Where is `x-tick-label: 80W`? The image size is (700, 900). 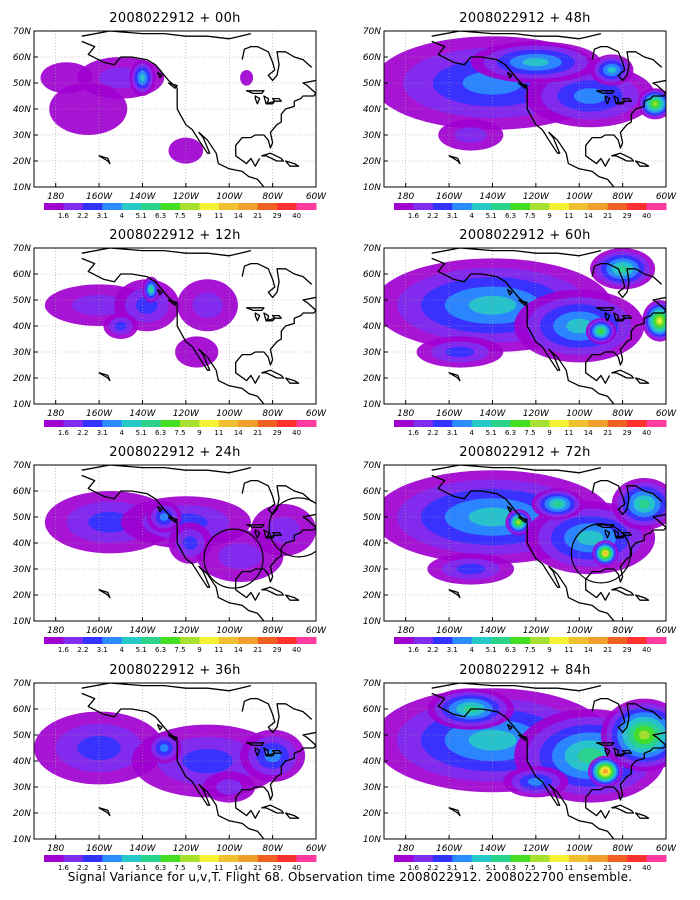
x-tick-label: 80W is located at coordinates (622, 414).